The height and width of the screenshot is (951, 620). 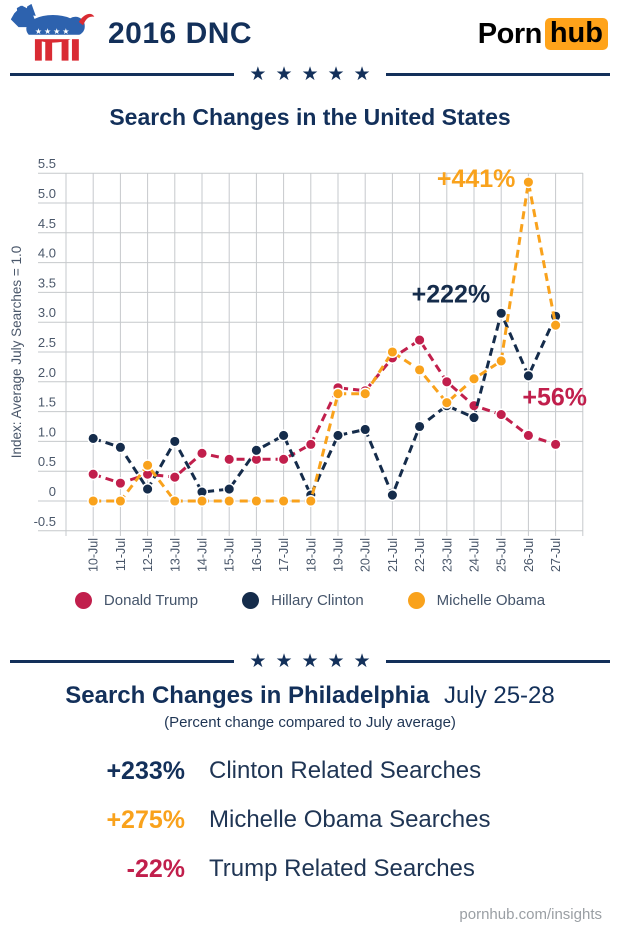 I want to click on x-tick-label: 10-Jul, so click(x=94, y=555).